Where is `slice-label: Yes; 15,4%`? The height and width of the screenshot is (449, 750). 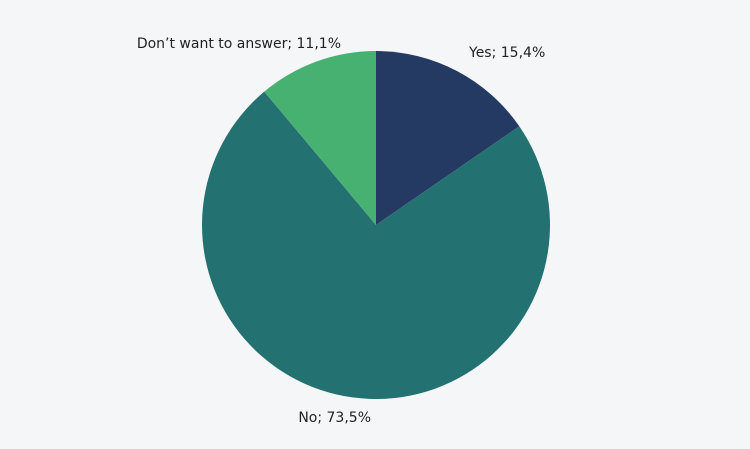 slice-label: Yes; 15,4% is located at coordinates (506, 53).